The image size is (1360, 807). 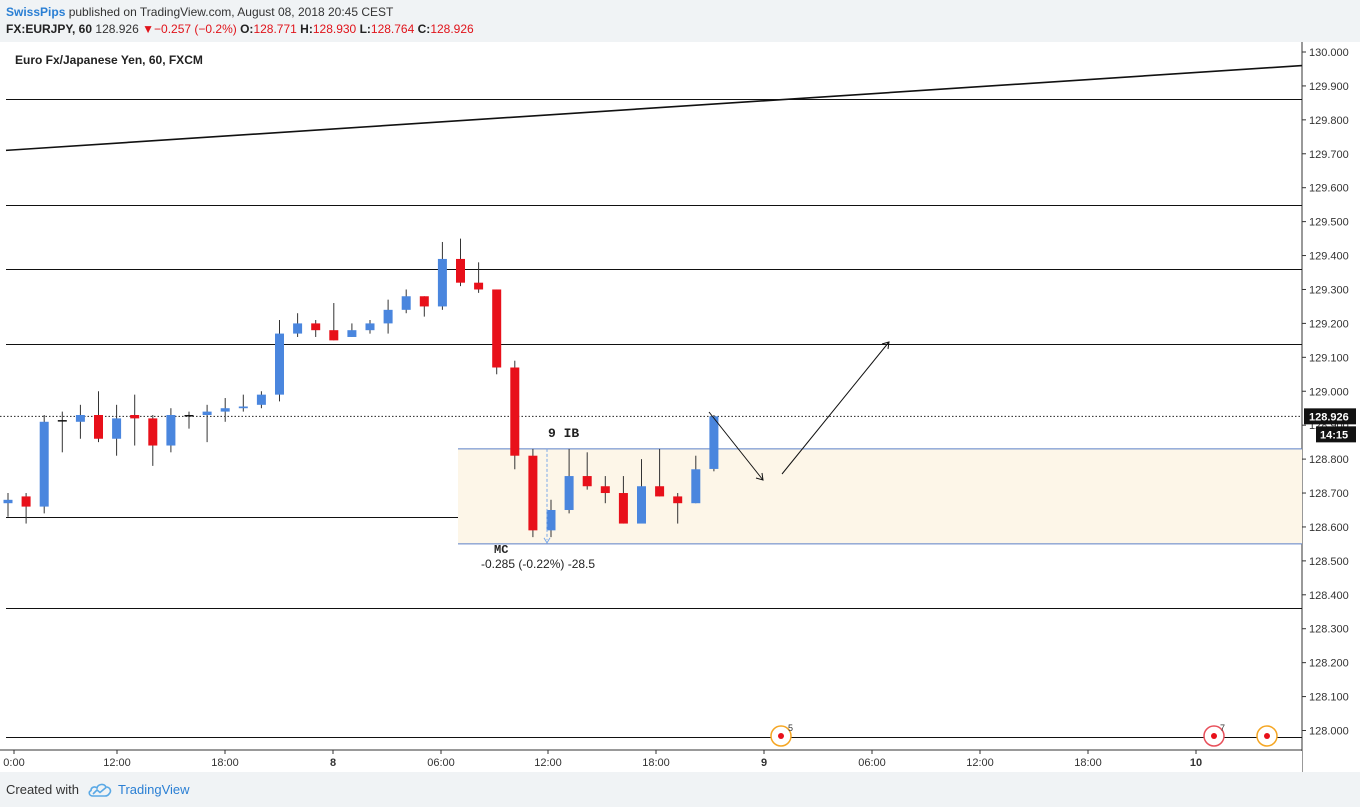 What do you see at coordinates (1329, 596) in the screenshot?
I see `price-tick-label: 128.400` at bounding box center [1329, 596].